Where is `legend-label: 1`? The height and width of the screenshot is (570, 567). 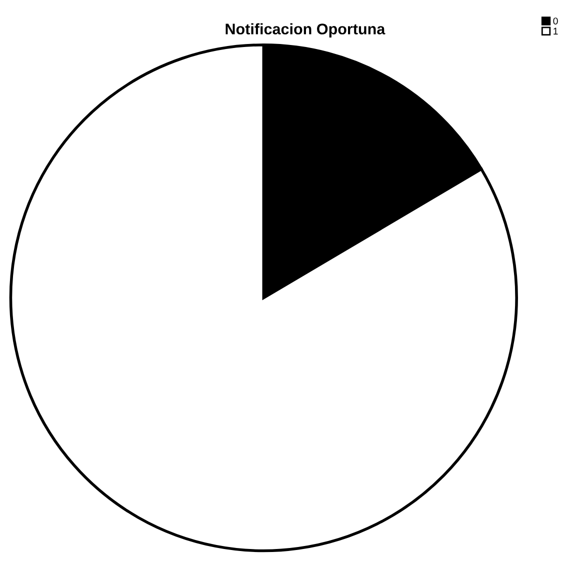
legend-label: 1 is located at coordinates (556, 31).